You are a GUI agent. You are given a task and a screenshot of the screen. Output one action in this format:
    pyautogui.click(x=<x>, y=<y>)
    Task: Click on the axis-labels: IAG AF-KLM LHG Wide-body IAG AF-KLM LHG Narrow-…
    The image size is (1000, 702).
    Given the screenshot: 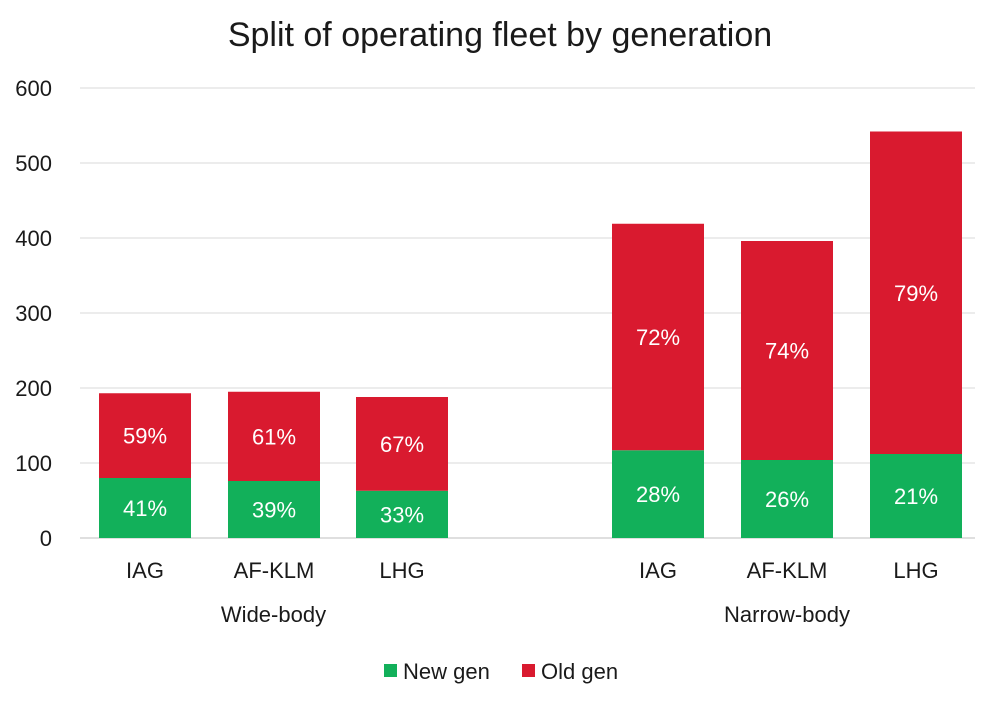 What is the action you would take?
    pyautogui.click(x=532, y=592)
    